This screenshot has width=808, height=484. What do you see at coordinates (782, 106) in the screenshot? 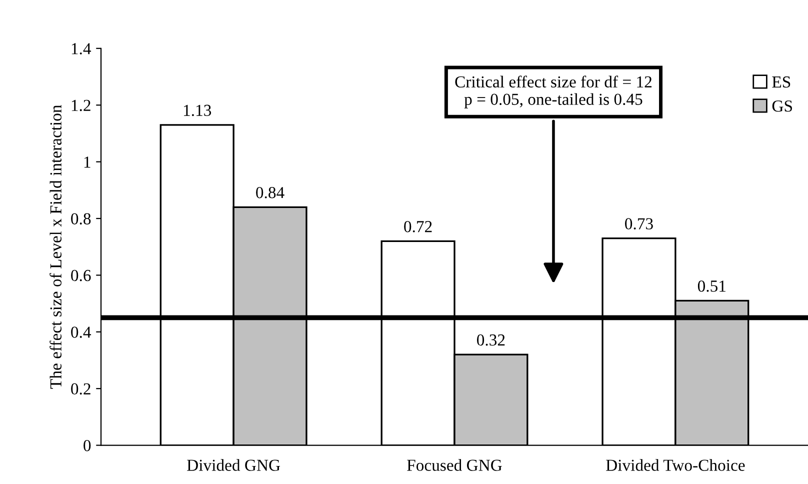
I see `legend-label: GS` at bounding box center [782, 106].